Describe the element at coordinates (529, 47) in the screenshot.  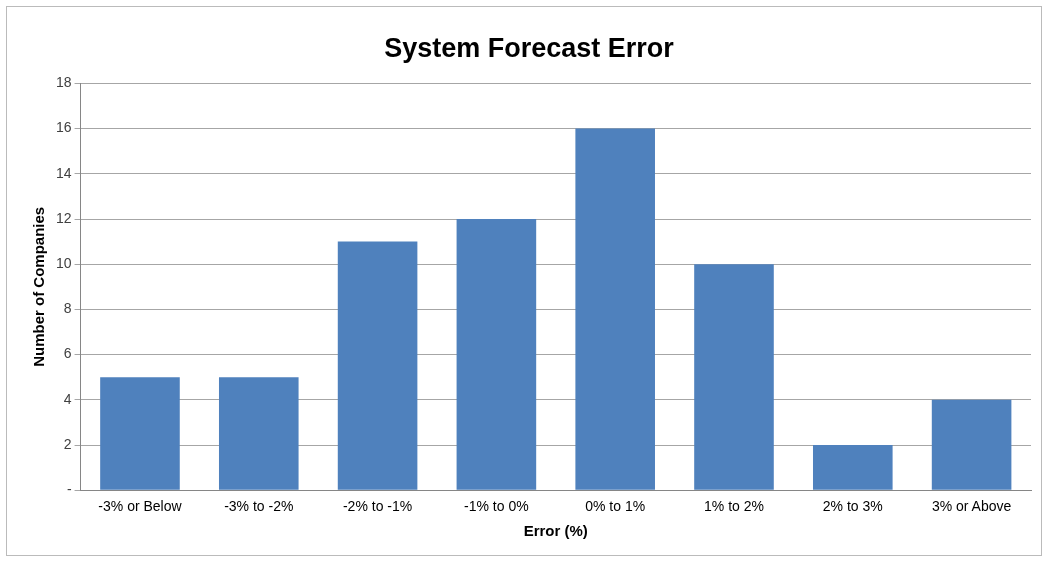
I see `chart-title: System Forecast Error` at that location.